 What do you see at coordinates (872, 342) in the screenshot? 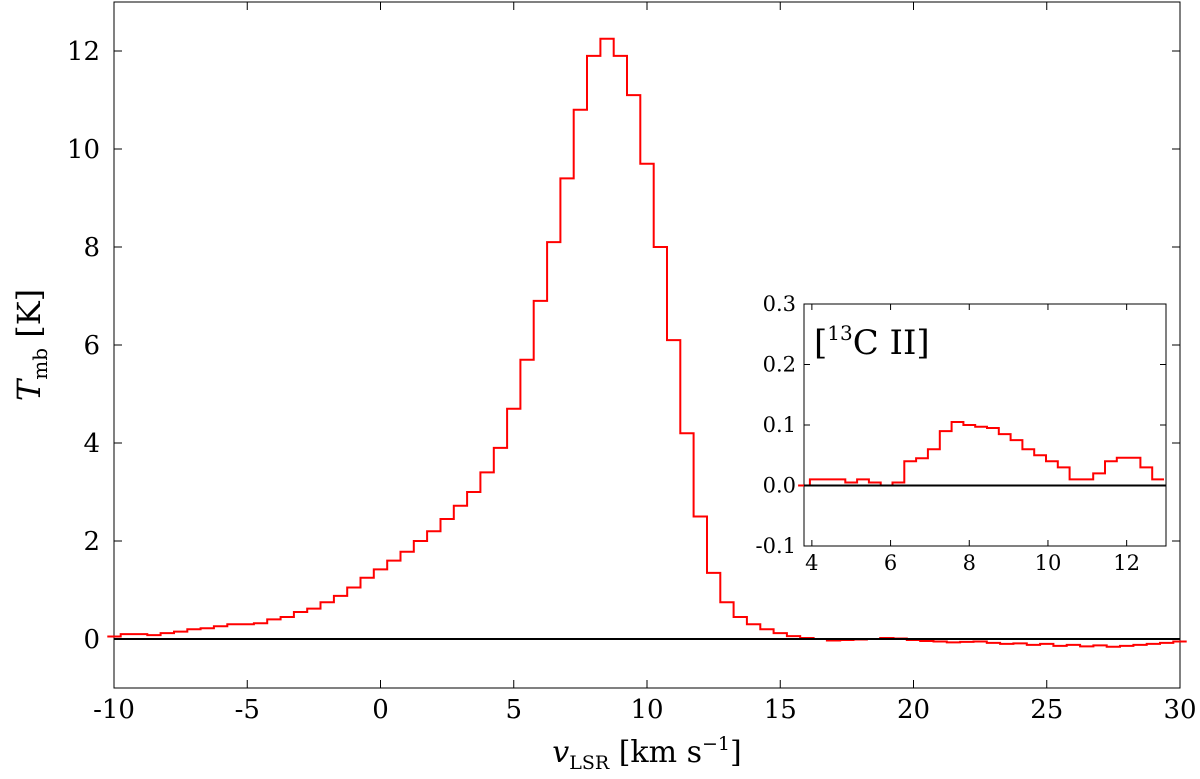
I see `inset-title: [13C II]` at bounding box center [872, 342].